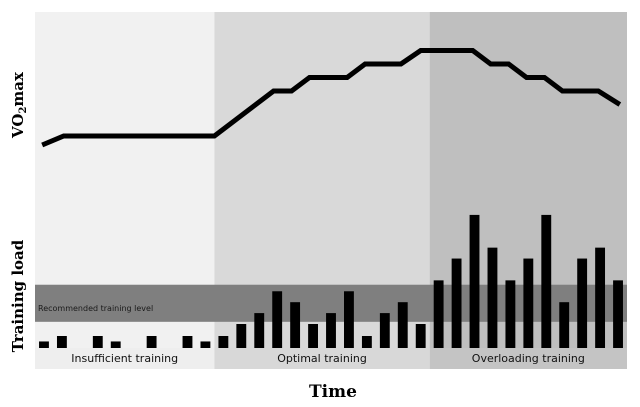 The image size is (640, 407). Describe the element at coordinates (23, 110) in the screenshot. I see `vo2max-title-subscript: 2` at that location.